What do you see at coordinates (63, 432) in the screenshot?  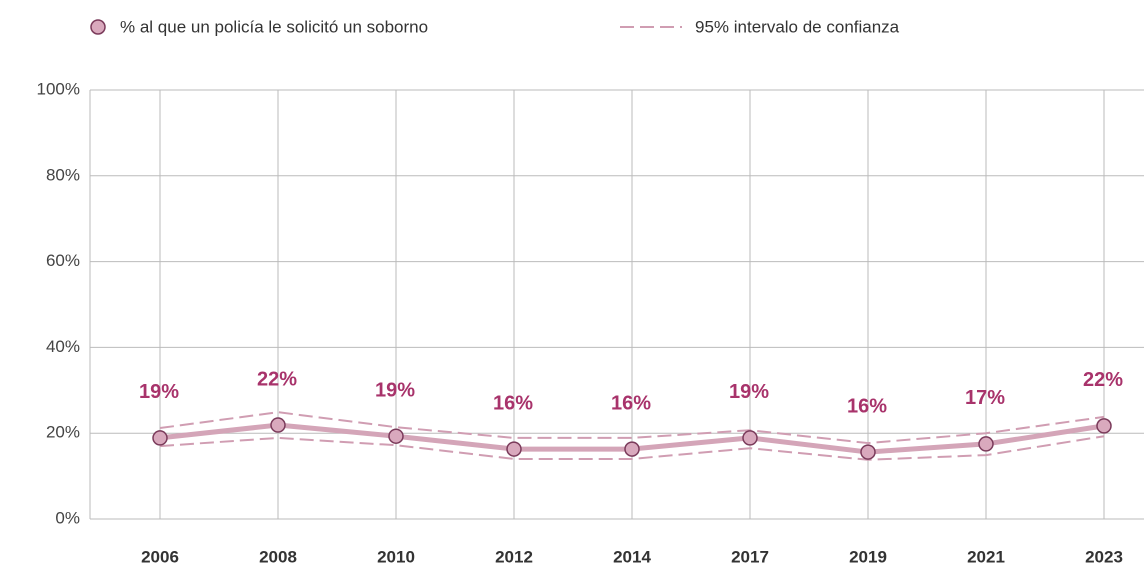 I see `y-tick-label: 20%` at bounding box center [63, 432].